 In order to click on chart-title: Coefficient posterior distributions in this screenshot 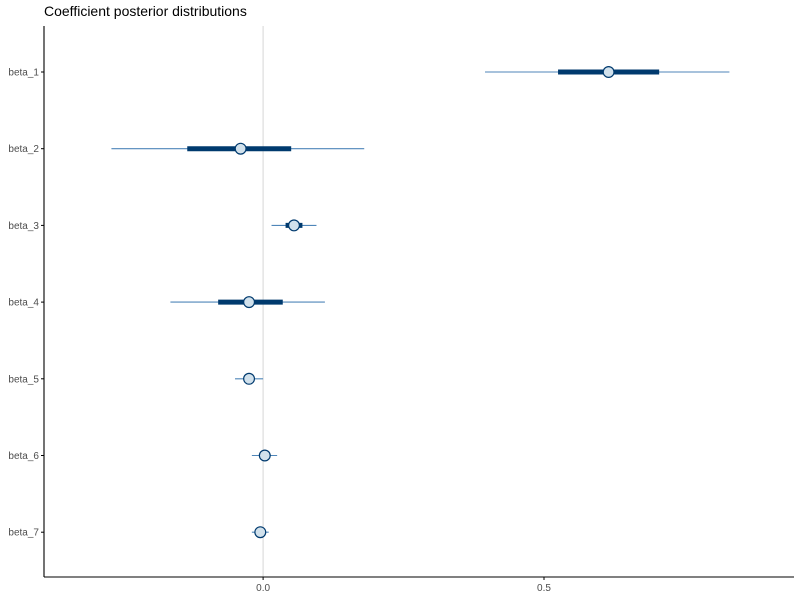, I will do `click(145, 11)`.